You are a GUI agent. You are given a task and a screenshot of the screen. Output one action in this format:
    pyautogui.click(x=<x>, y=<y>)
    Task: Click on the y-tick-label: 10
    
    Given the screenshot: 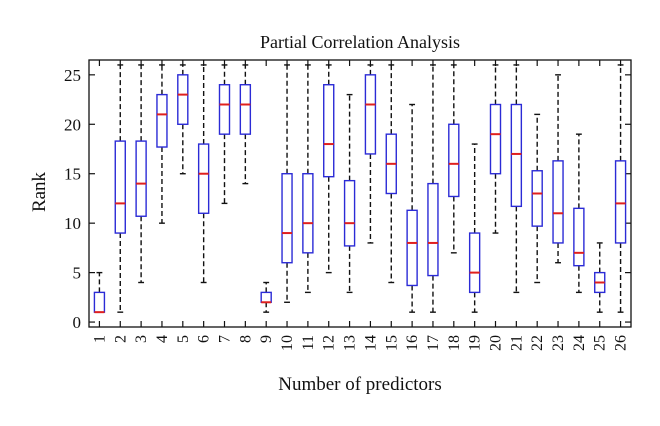 What is the action you would take?
    pyautogui.click(x=72, y=223)
    